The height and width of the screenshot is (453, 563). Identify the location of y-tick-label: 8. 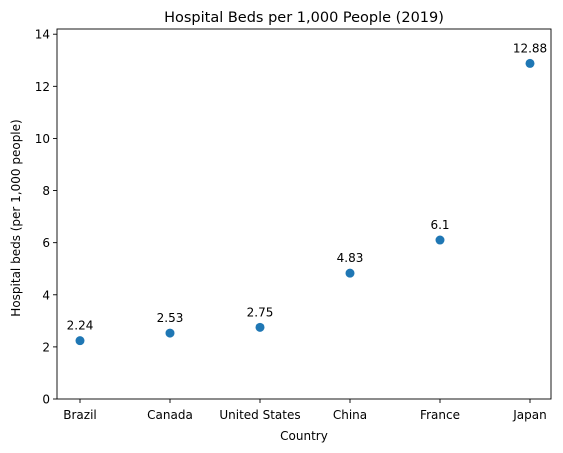
(46, 191).